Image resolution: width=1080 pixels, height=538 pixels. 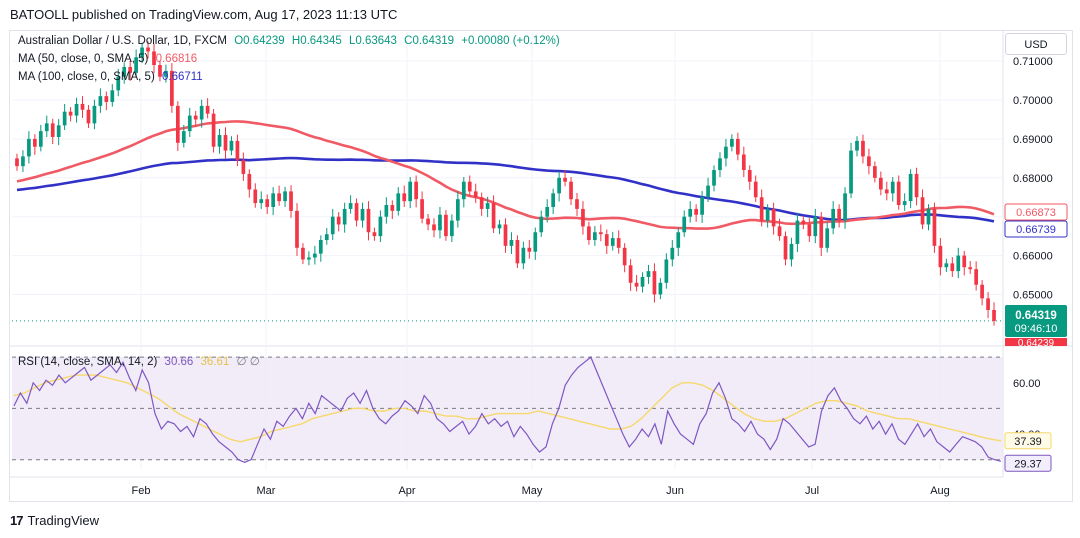 I want to click on legend-high: H0.64345, so click(x=316, y=41).